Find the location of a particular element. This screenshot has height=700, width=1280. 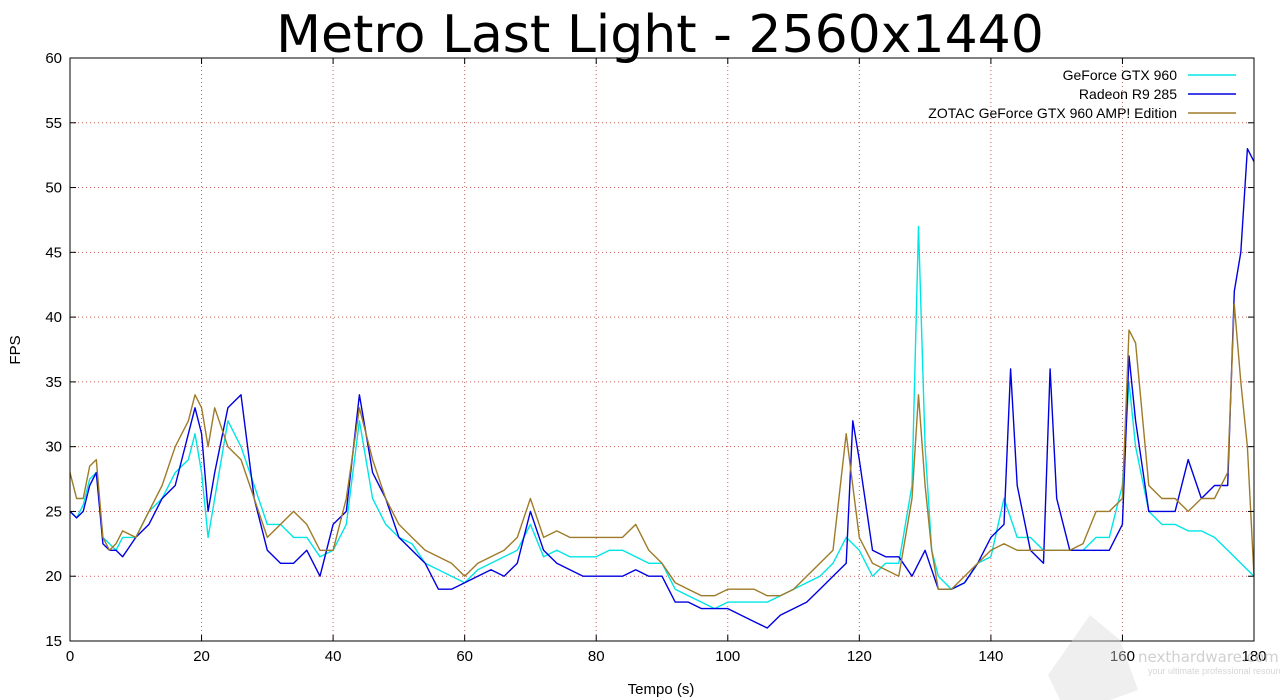

x-tick-label: 40 is located at coordinates (333, 656).